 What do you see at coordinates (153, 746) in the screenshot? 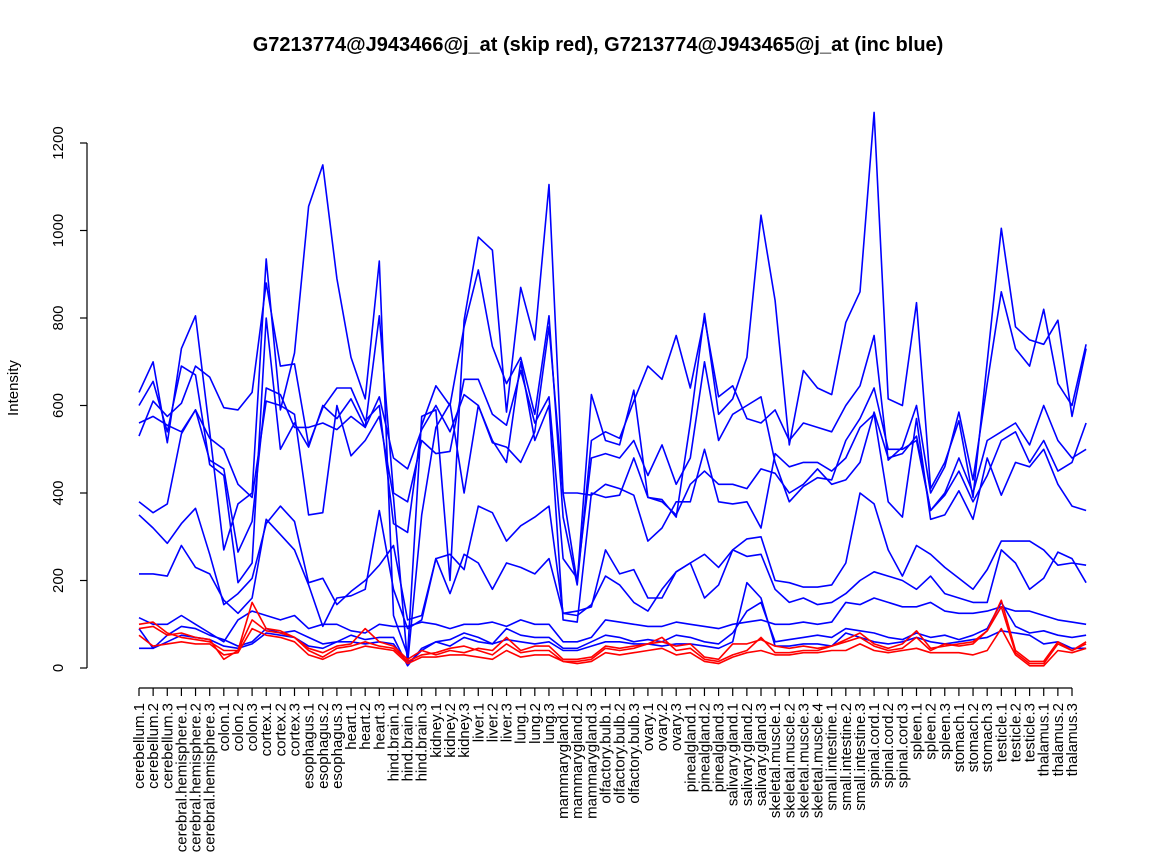
I see `x-tick-label: cerebellum.2` at bounding box center [153, 746].